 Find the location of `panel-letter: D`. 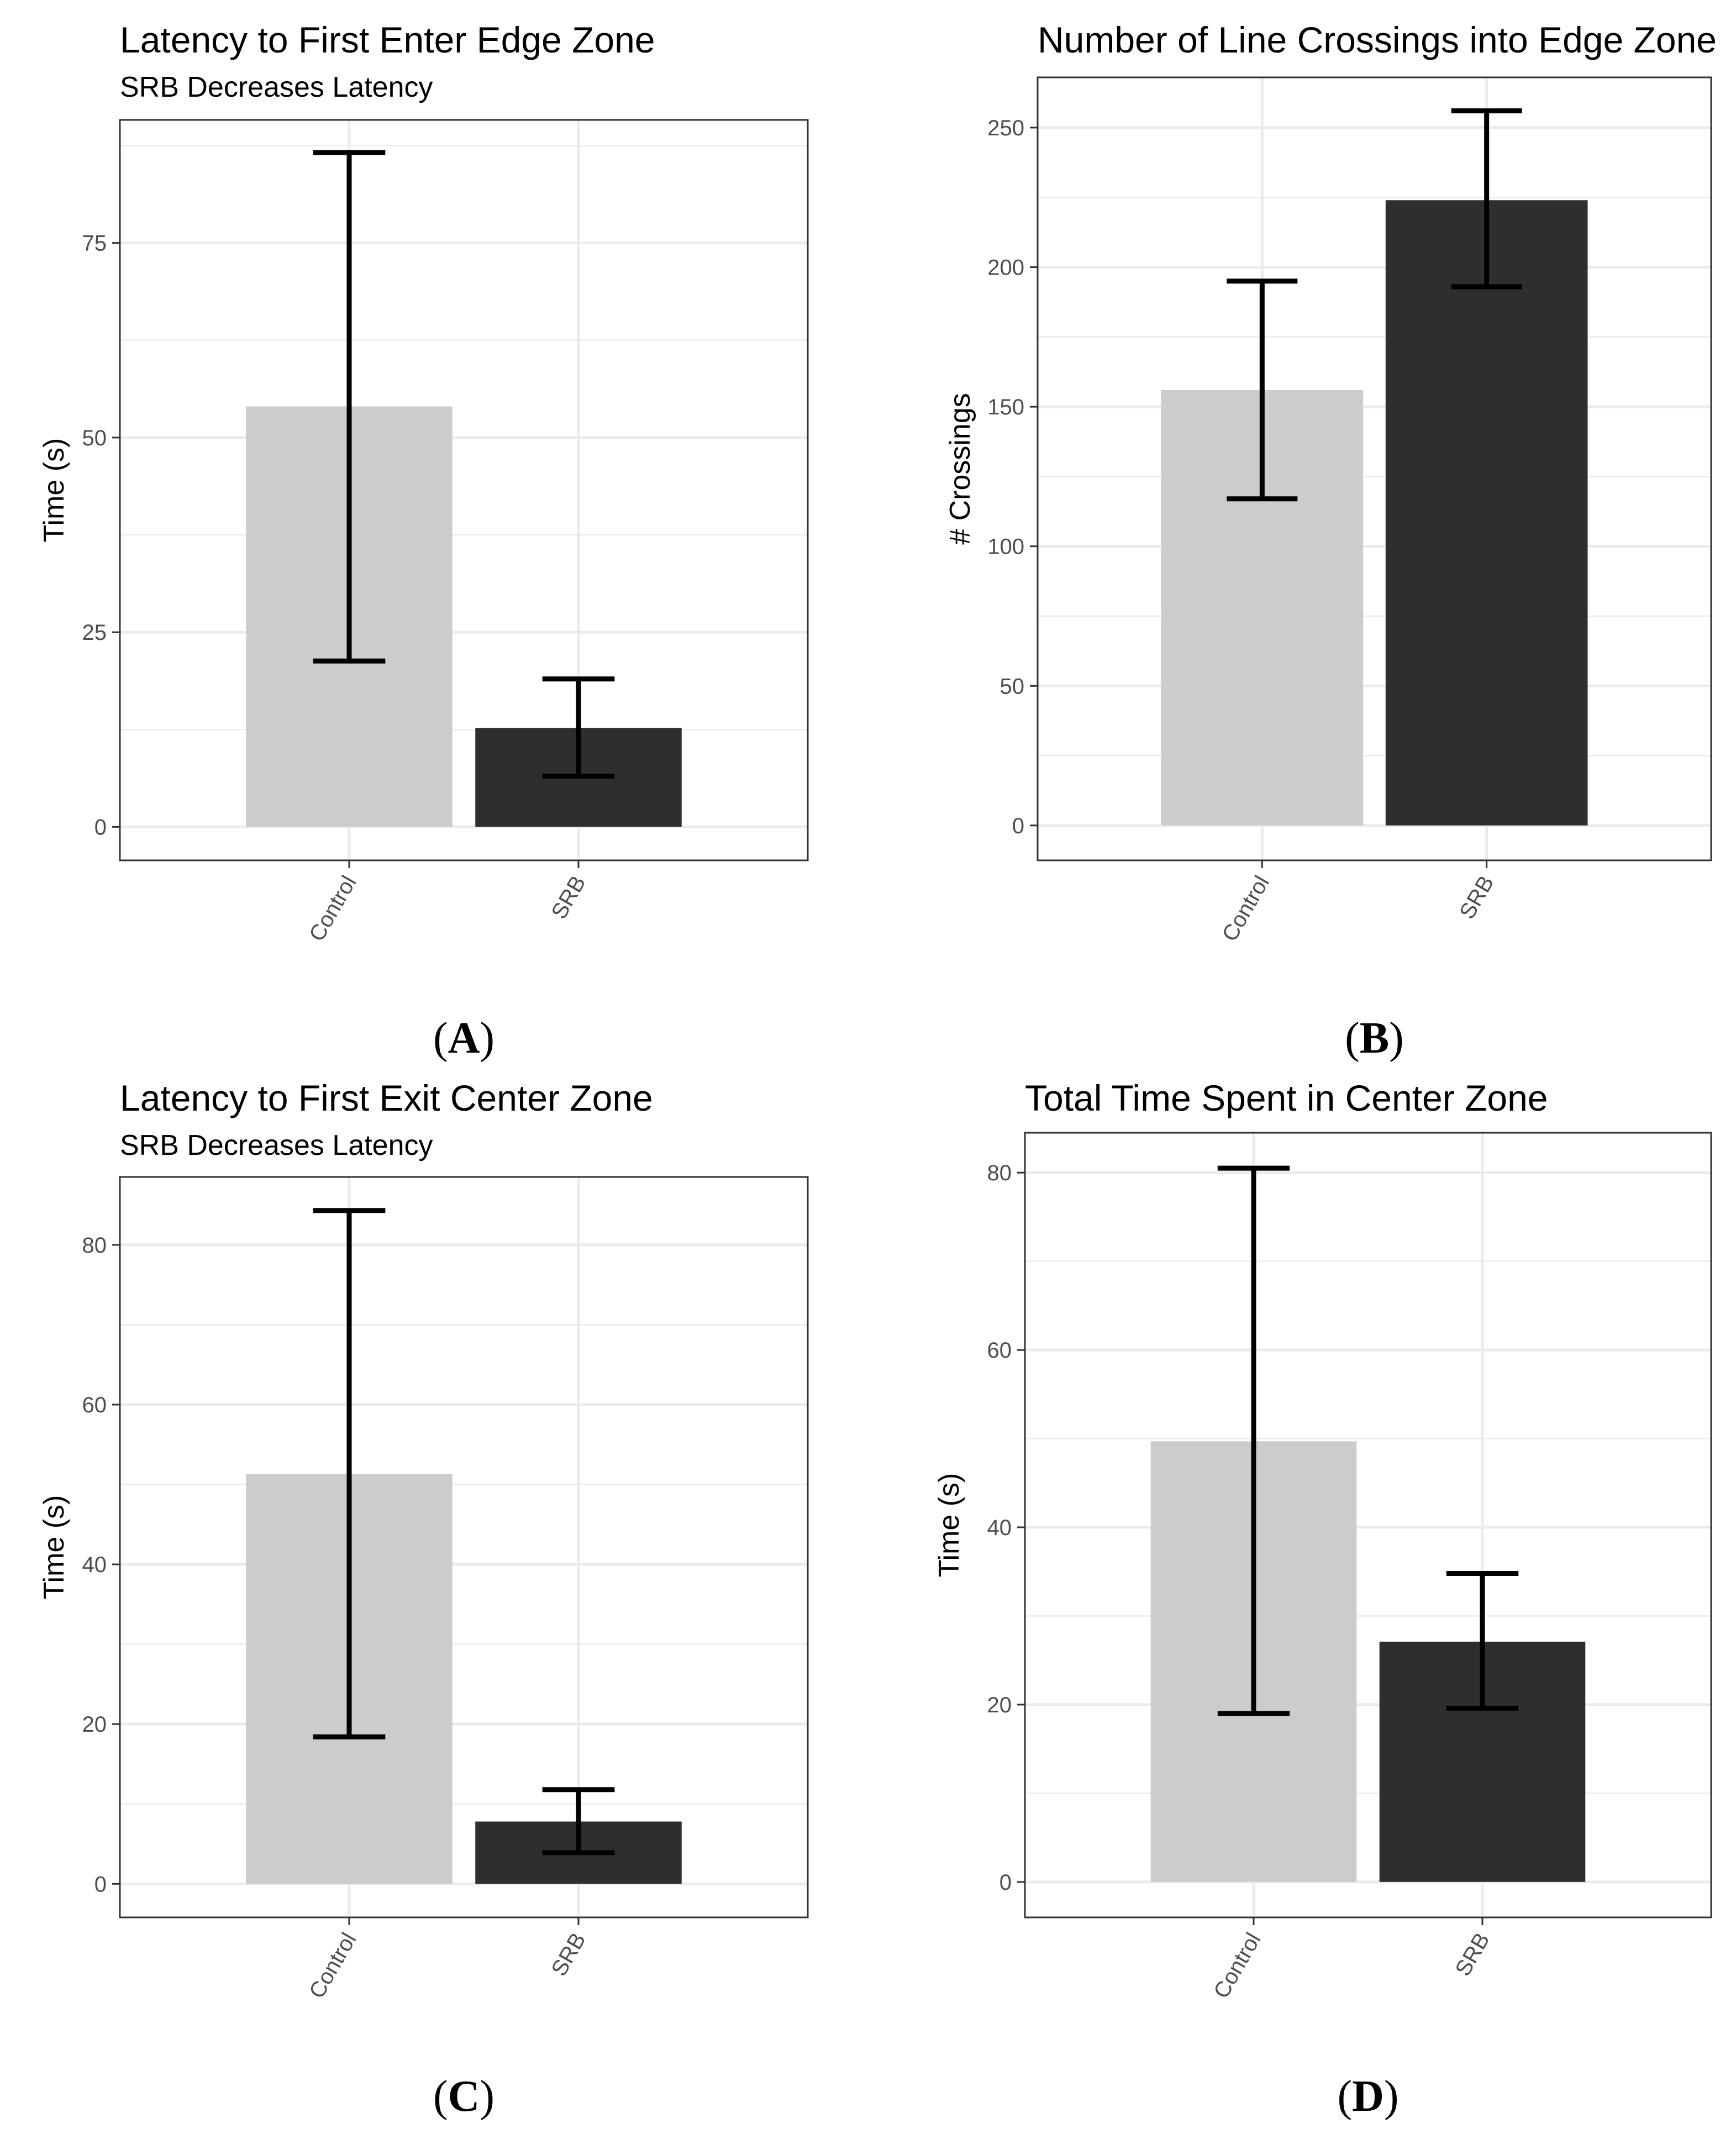

panel-letter: D is located at coordinates (1368, 2096).